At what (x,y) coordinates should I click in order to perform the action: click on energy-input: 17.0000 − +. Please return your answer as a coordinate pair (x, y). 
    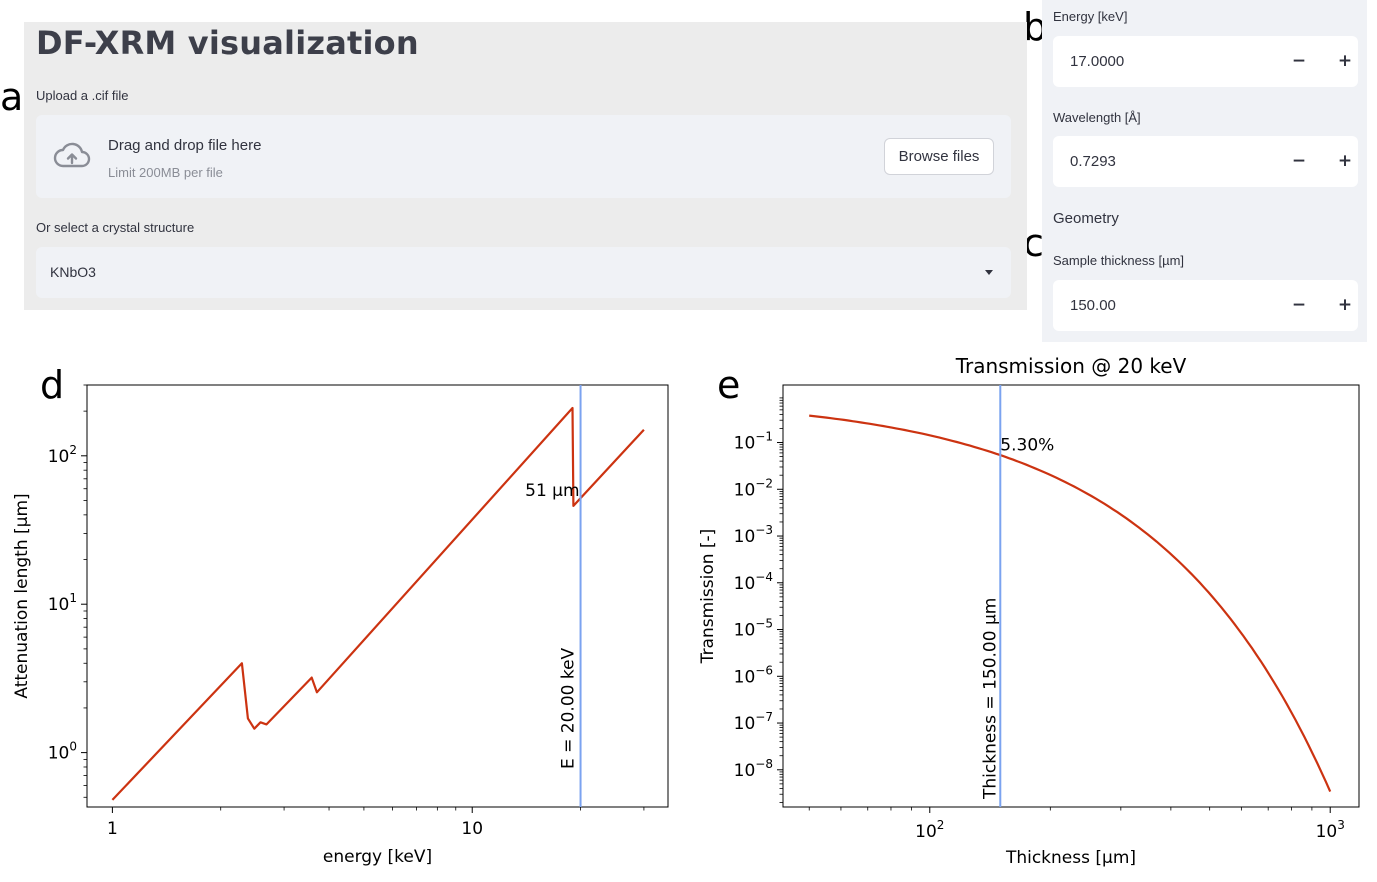
    Looking at the image, I should click on (1205, 61).